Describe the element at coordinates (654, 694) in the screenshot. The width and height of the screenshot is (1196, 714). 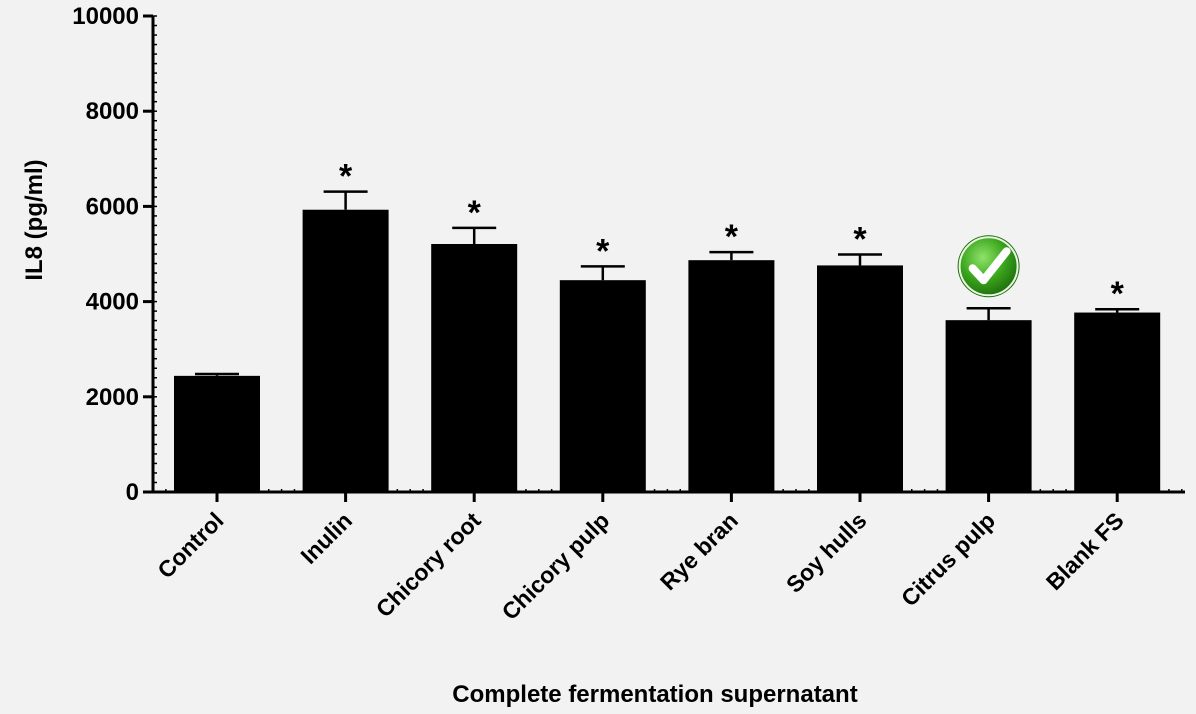
I see `x-axis-title: Complete fermentation supernatant` at that location.